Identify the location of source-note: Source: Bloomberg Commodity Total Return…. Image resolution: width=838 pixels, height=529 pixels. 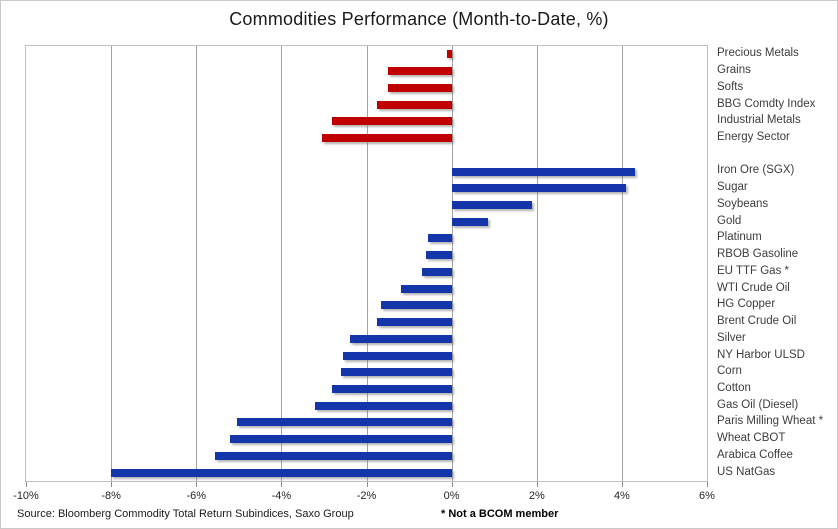
(185, 514).